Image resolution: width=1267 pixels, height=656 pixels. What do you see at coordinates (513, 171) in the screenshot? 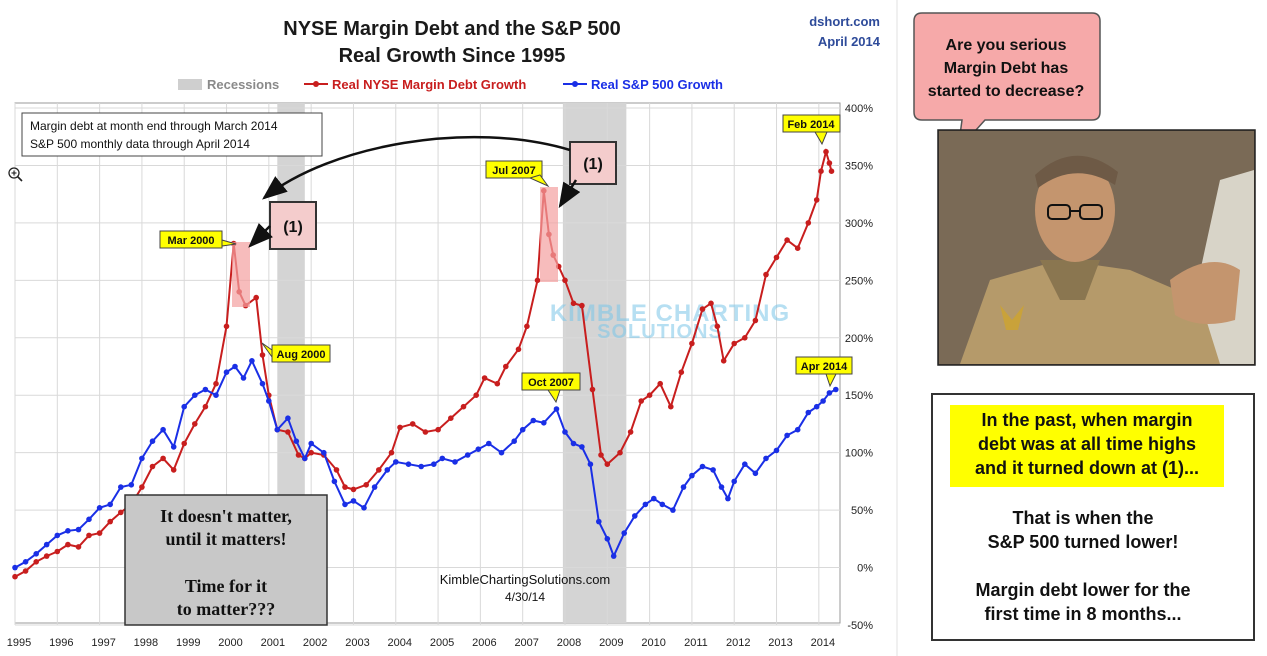
I see `svg-text: Jul 2007` at bounding box center [513, 171].